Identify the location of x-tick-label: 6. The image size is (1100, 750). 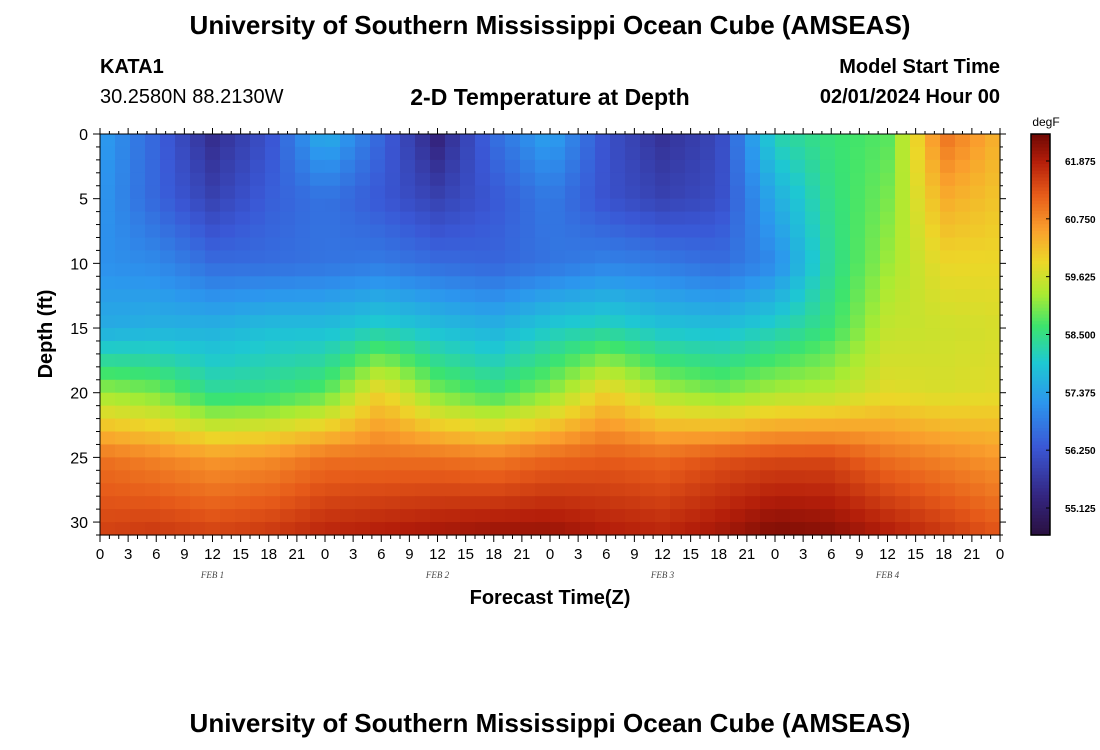
(606, 554).